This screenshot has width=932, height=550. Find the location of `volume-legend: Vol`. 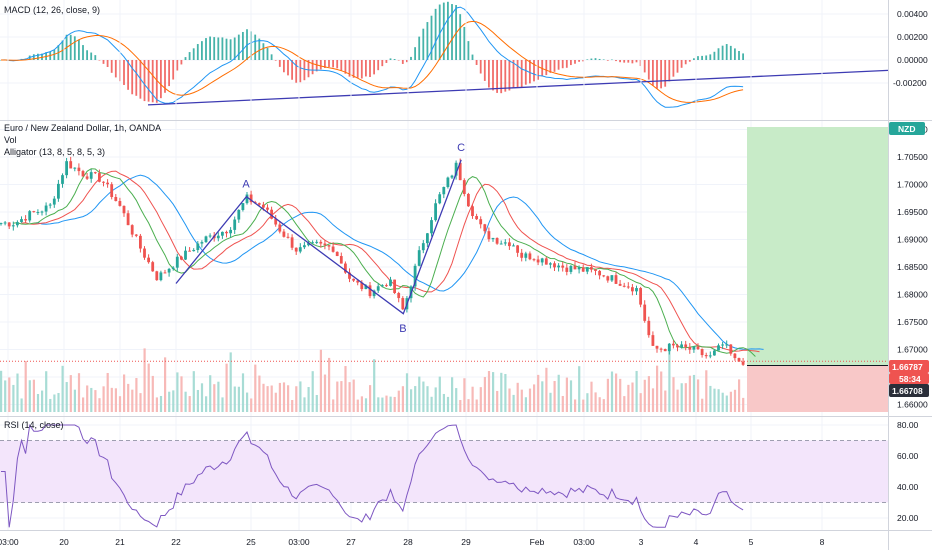

volume-legend: Vol is located at coordinates (10, 140).